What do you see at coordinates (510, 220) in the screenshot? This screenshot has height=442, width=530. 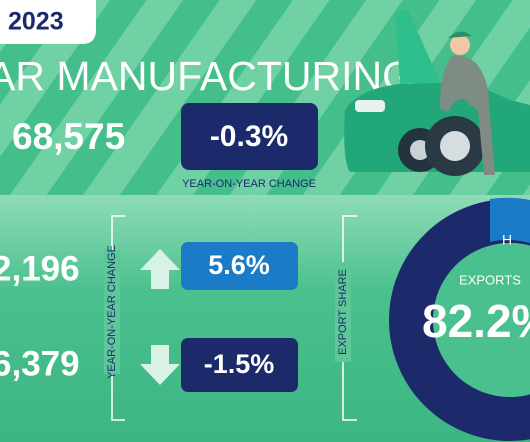 I see `donut-segment` at bounding box center [510, 220].